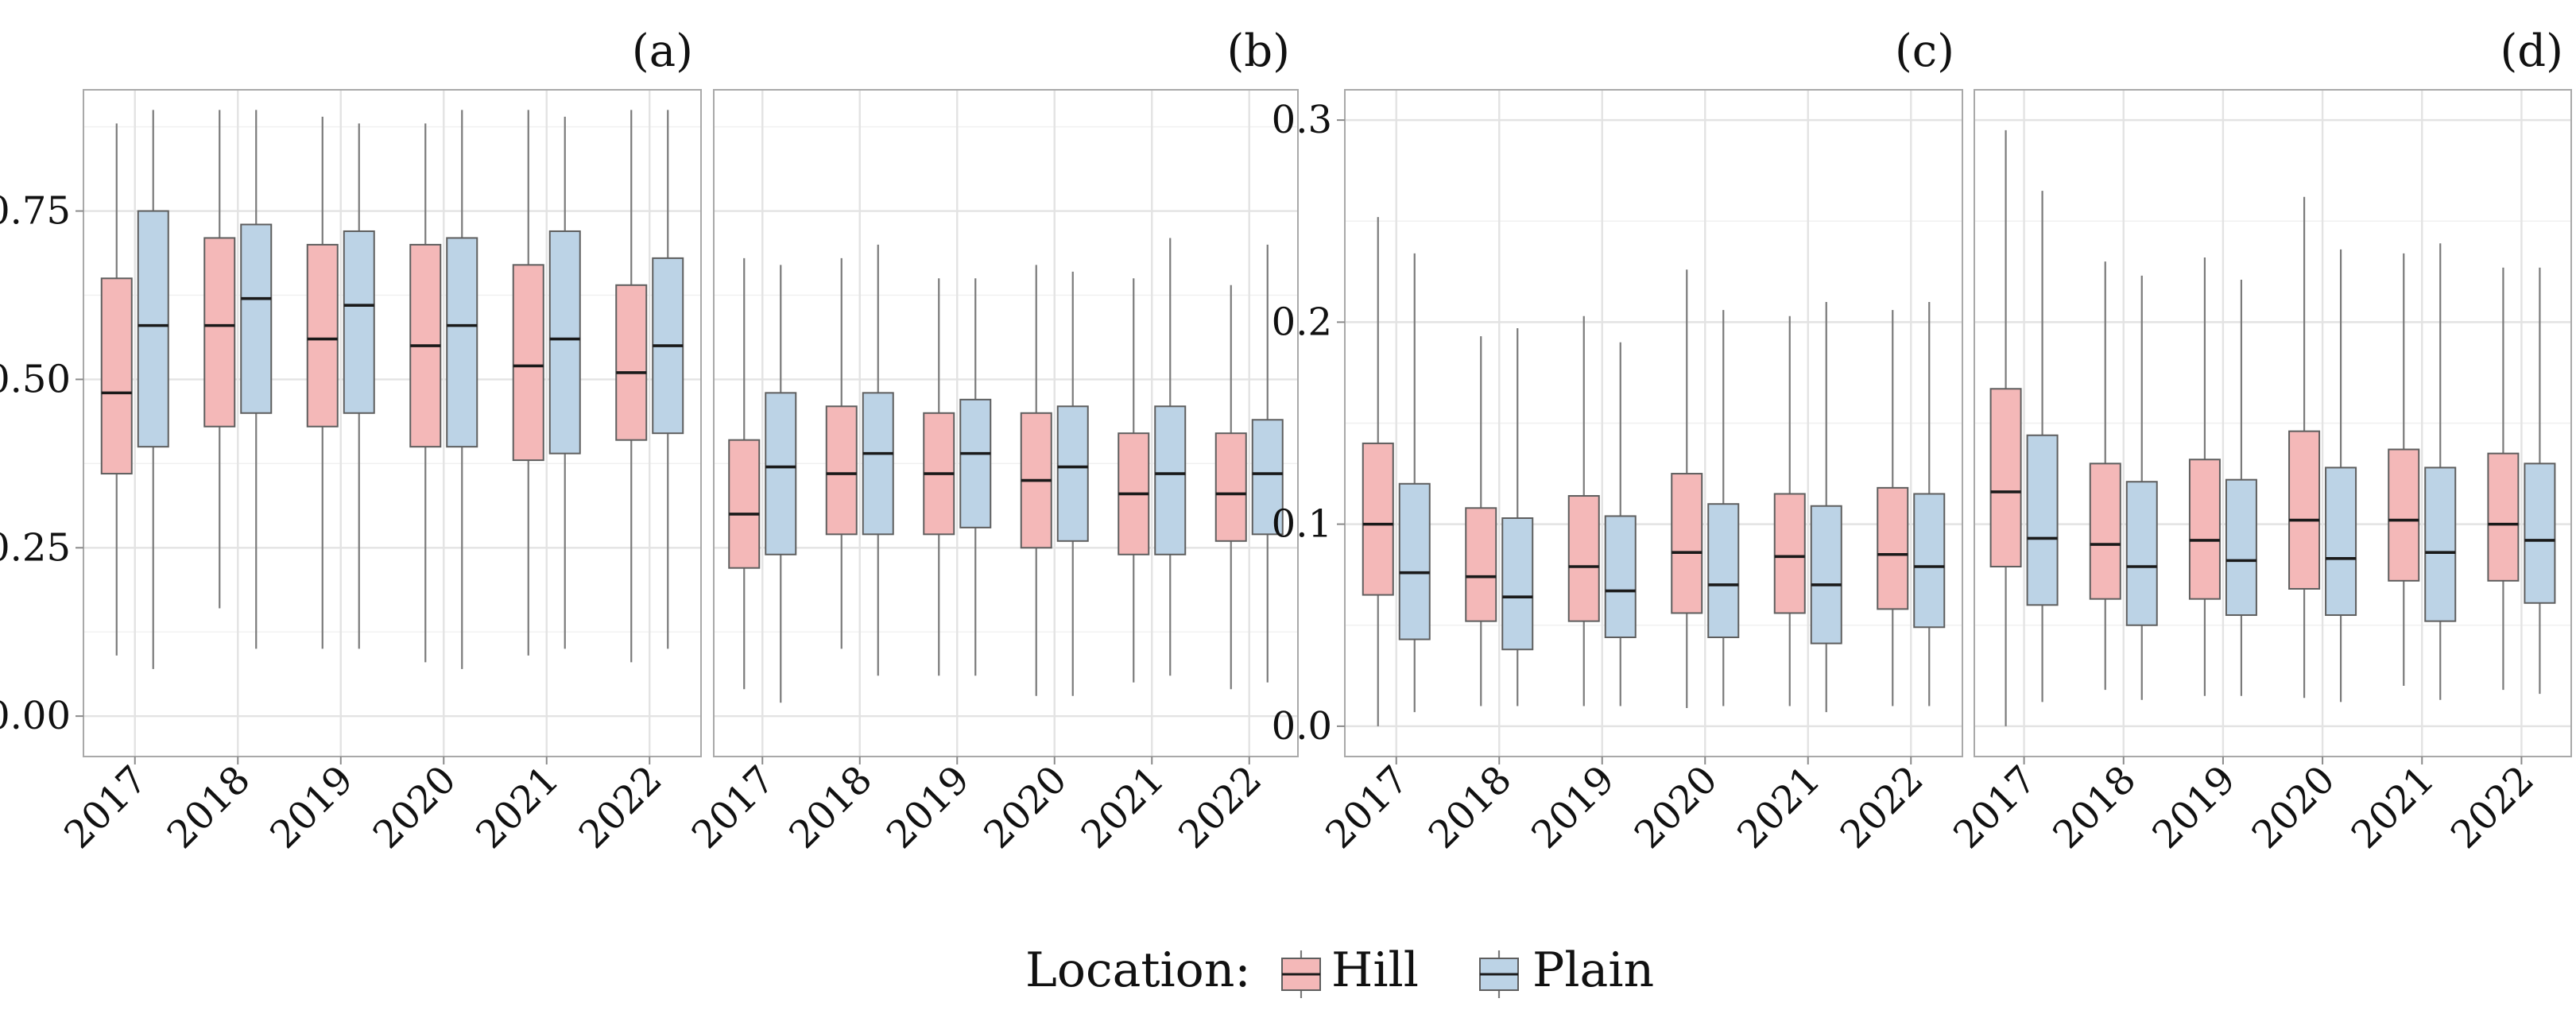 The width and height of the screenshot is (2576, 1014). Describe the element at coordinates (35, 211) in the screenshot. I see `y-tick-label: 0.75` at that location.